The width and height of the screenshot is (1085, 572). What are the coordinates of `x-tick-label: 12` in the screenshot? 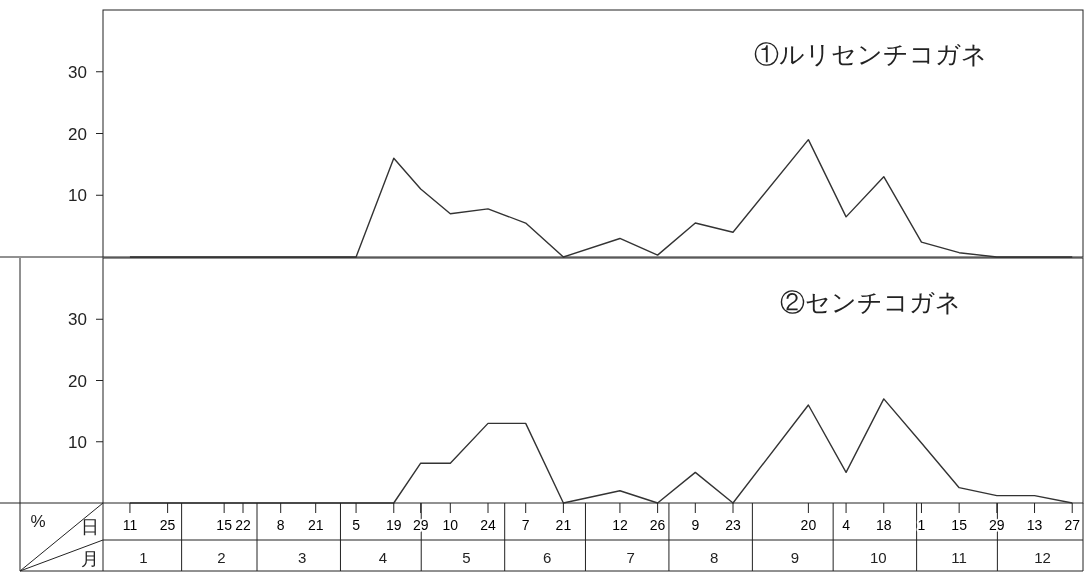 It's located at (620, 525).